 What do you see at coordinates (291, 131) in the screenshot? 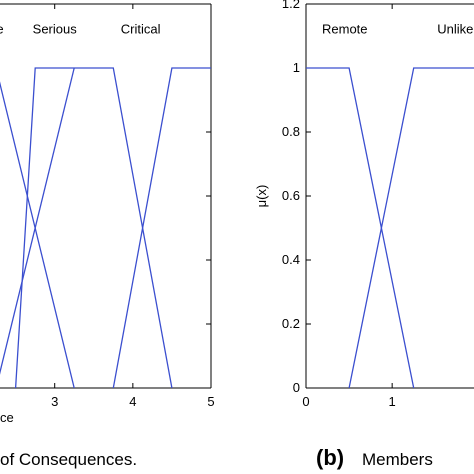
I see `y-tick-label: 0.8` at bounding box center [291, 131].